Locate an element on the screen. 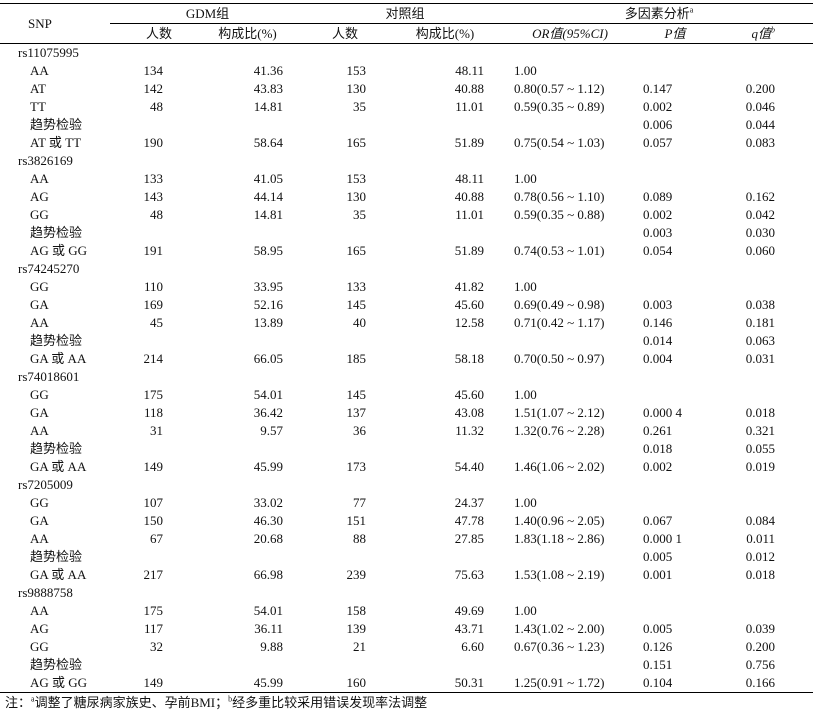 The height and width of the screenshot is (715, 813). cell: 40.88 is located at coordinates (469, 196).